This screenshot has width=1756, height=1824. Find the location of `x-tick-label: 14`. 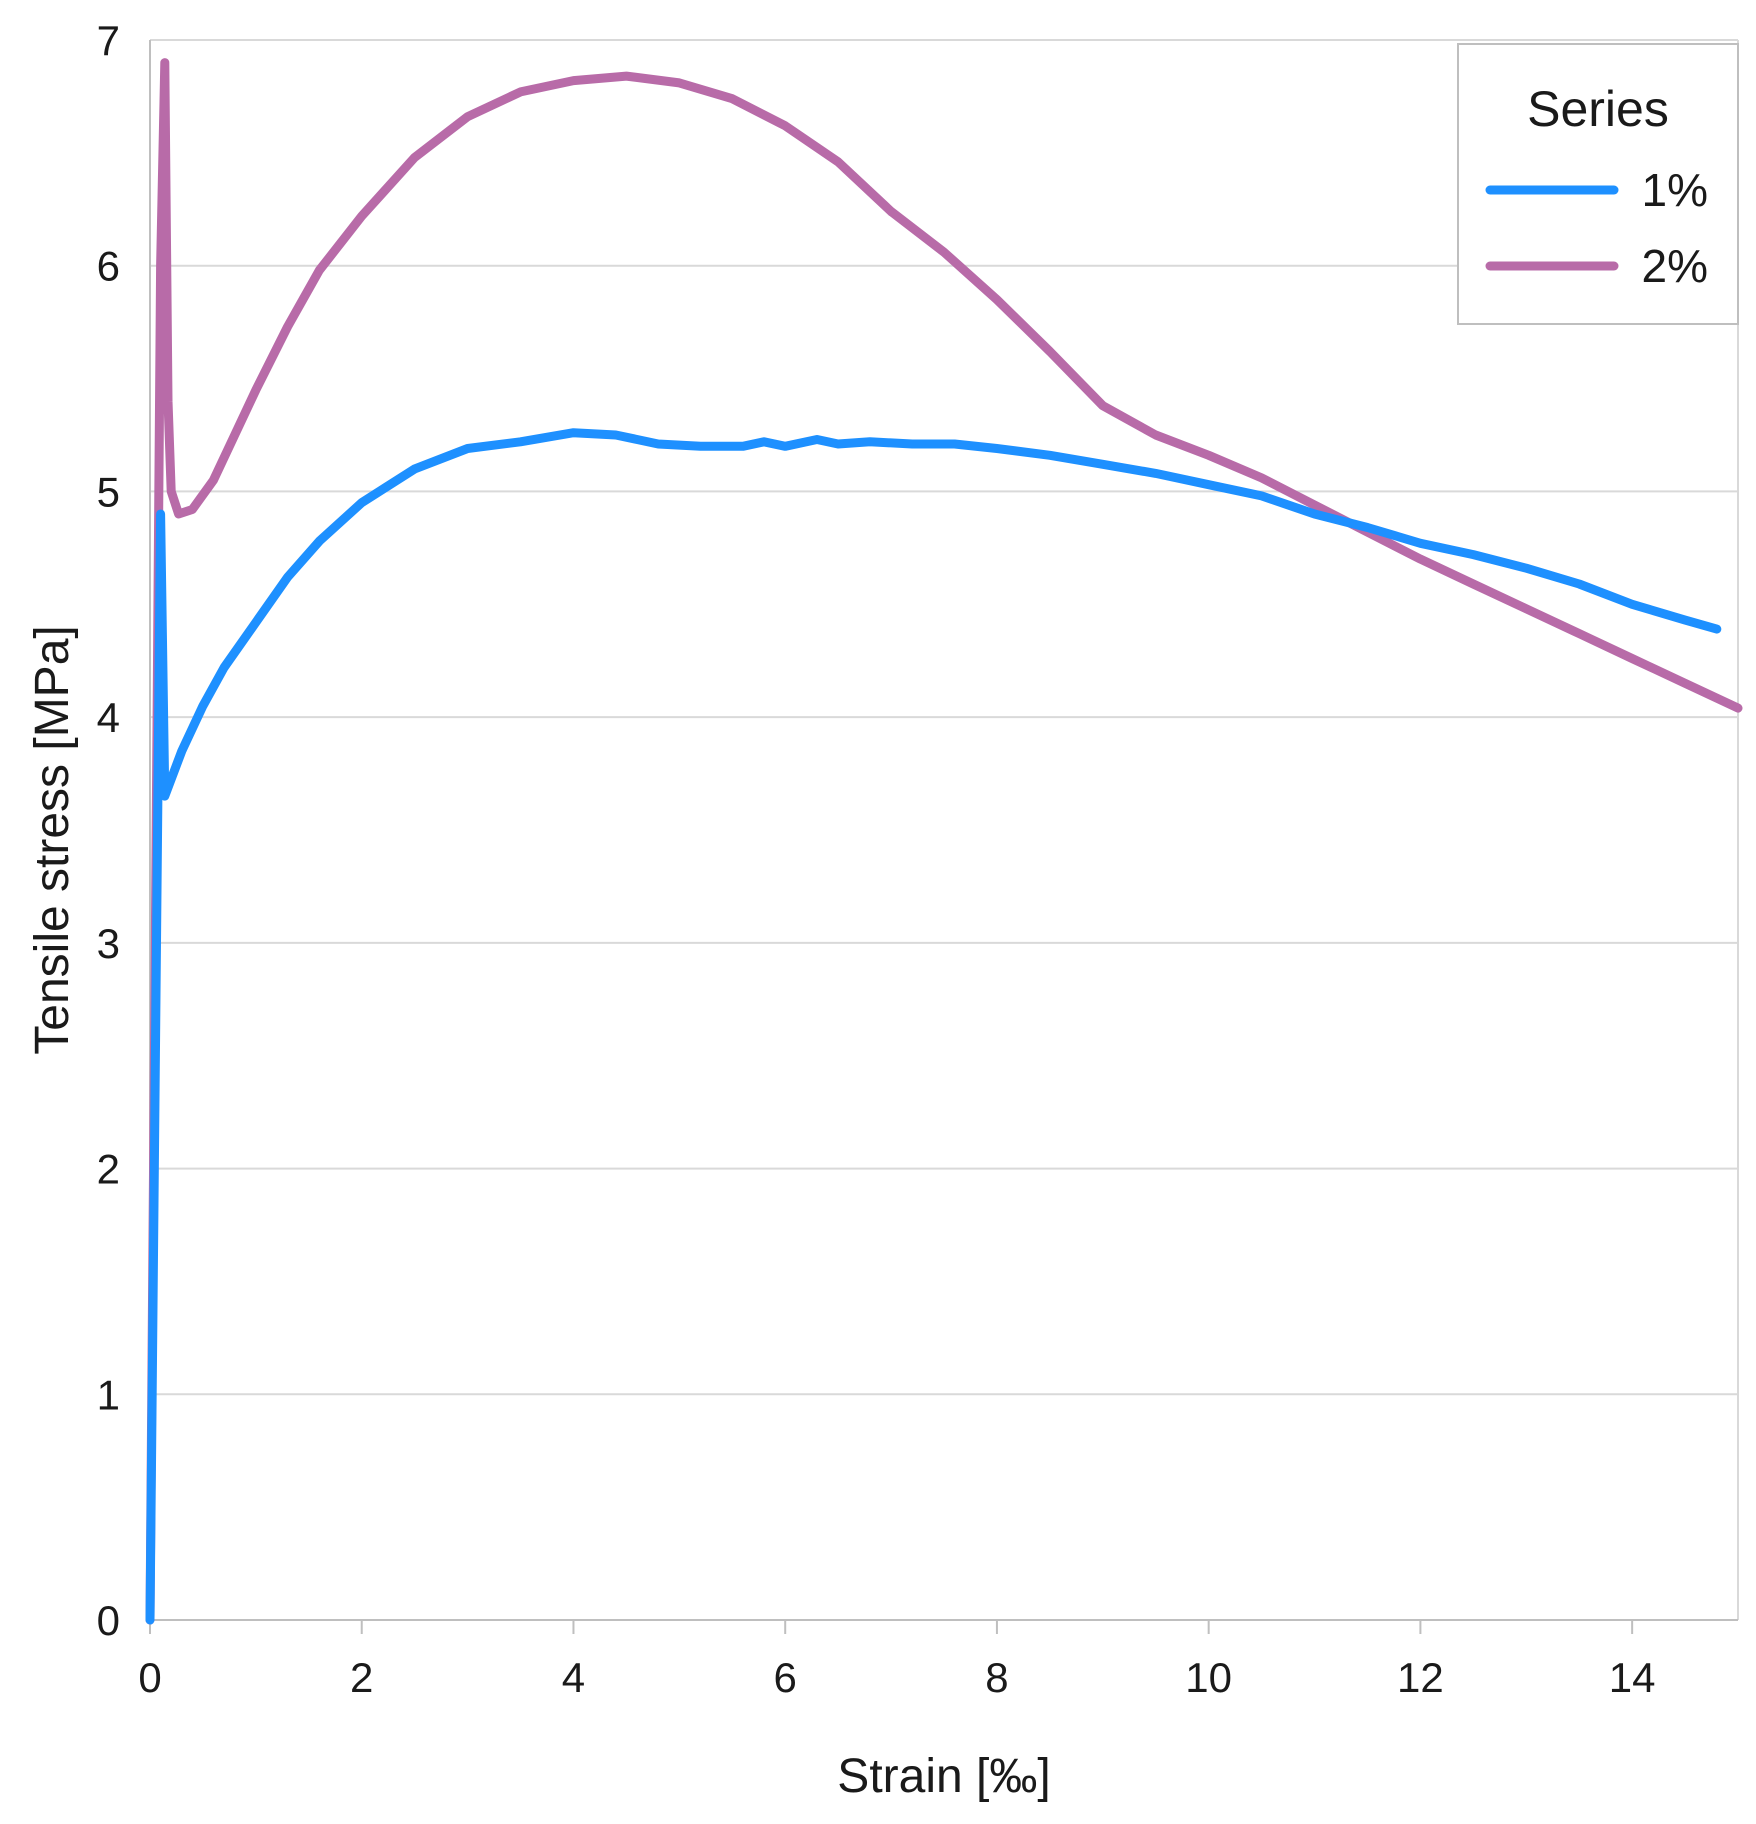

x-tick-label: 14 is located at coordinates (1632, 1677).